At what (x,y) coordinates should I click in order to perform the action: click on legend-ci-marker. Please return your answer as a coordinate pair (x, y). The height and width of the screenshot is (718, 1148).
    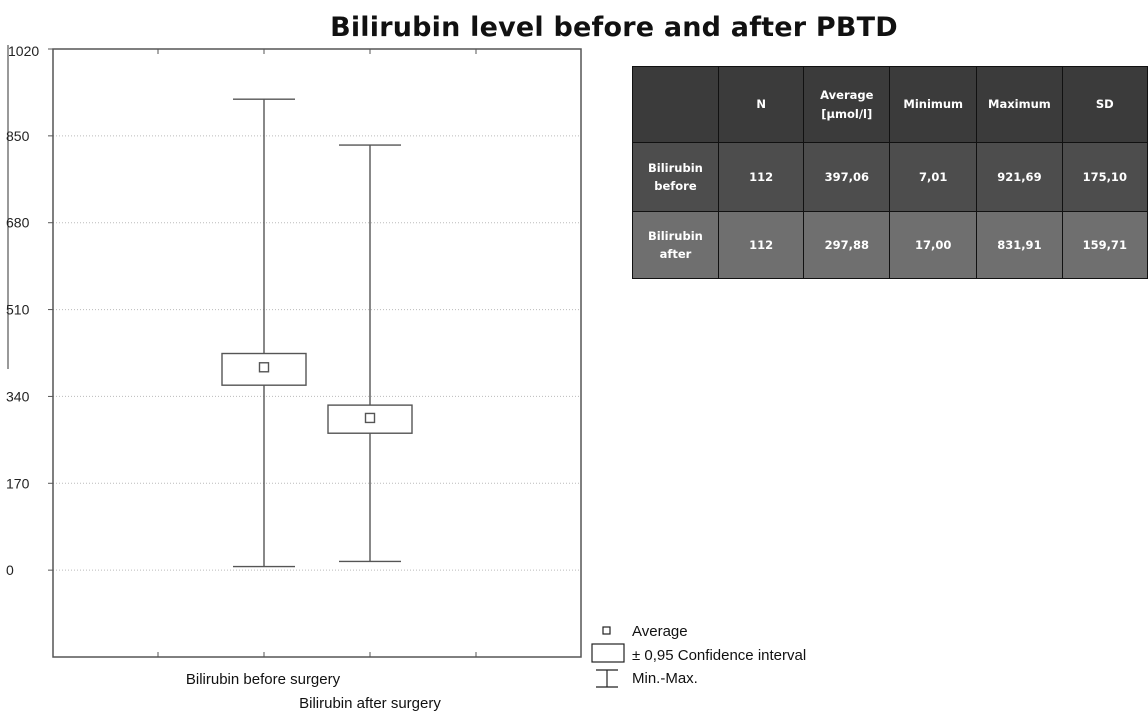
    Looking at the image, I should click on (608, 653).